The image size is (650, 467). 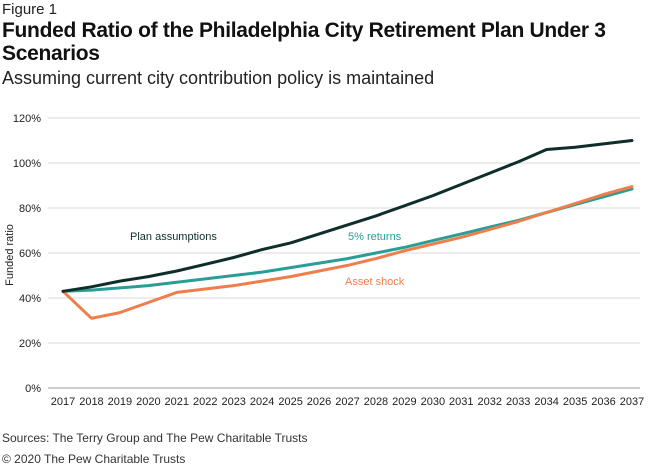 What do you see at coordinates (27, 164) in the screenshot?
I see `y-tick-label: 100%` at bounding box center [27, 164].